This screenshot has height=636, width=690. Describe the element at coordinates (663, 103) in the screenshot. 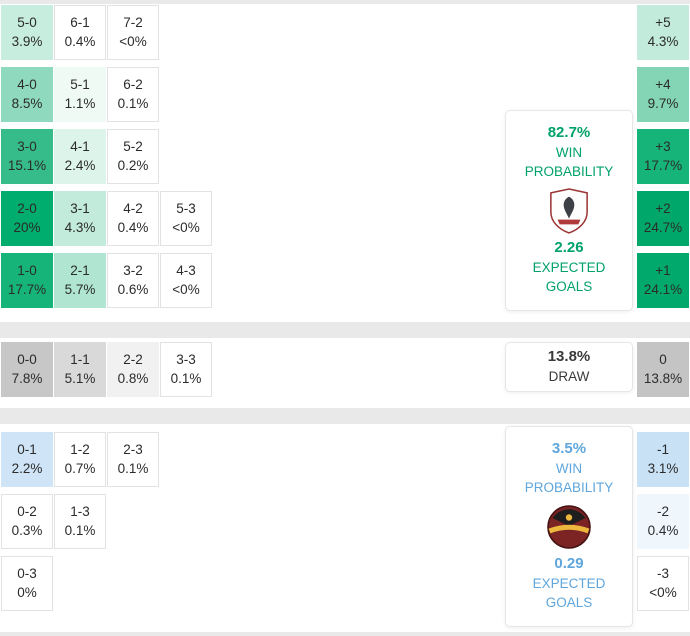

I see `probability: 9.7%` at that location.